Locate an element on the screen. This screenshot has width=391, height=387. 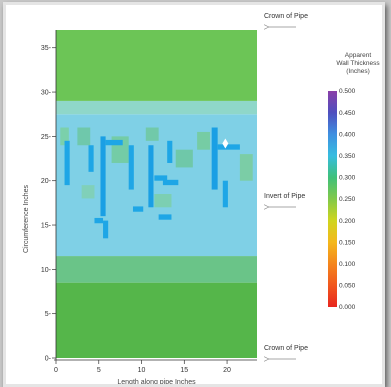
y-tick-label: 25- is located at coordinates (46, 137).